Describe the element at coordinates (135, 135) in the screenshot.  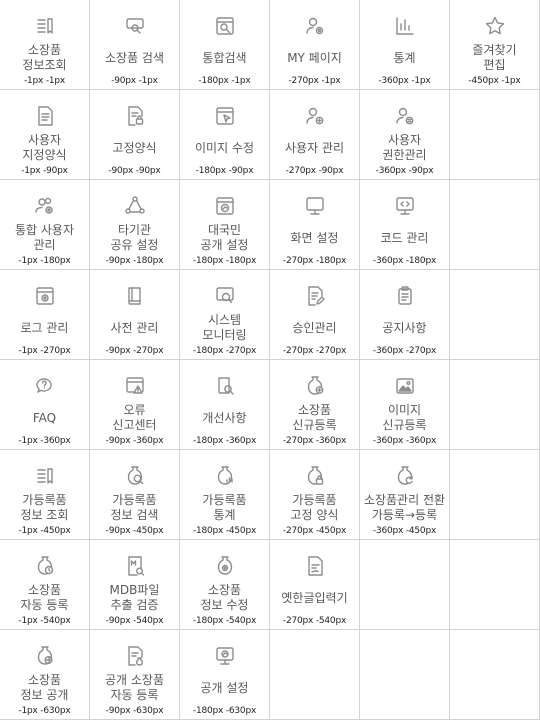
I see `sprite-cell: 고정양식 -90px -90px` at that location.